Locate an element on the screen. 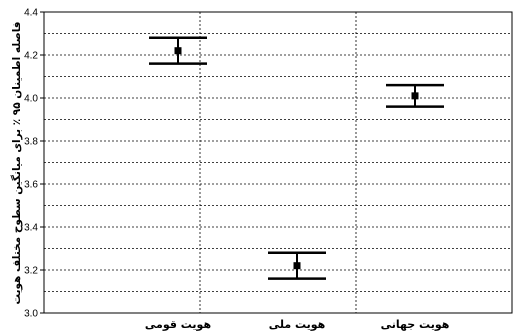 The image size is (516, 336). y-tick-label: 3.8 is located at coordinates (31, 142).